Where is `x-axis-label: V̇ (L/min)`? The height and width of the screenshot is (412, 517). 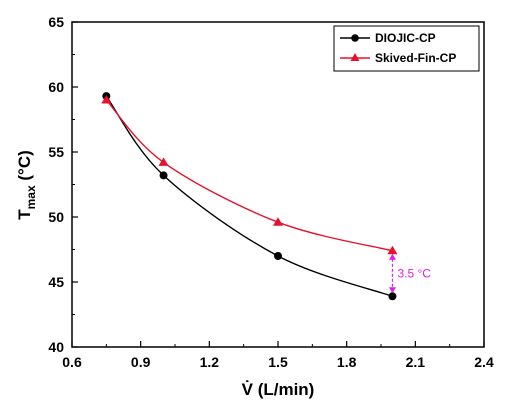 x-axis-label: V̇ (L/min) is located at coordinates (278, 389).